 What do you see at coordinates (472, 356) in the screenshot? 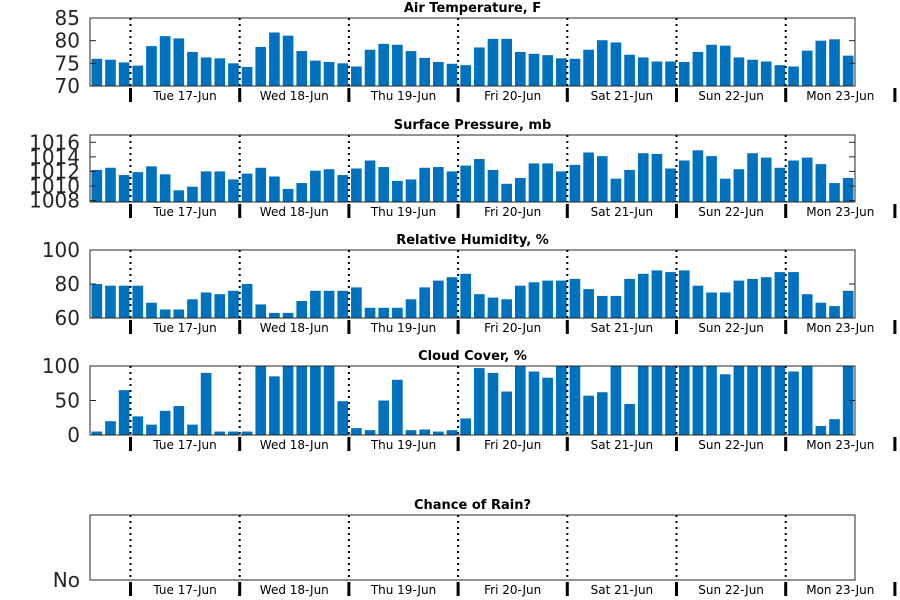
I see `panel-title: Cloud Cover, %` at bounding box center [472, 356].